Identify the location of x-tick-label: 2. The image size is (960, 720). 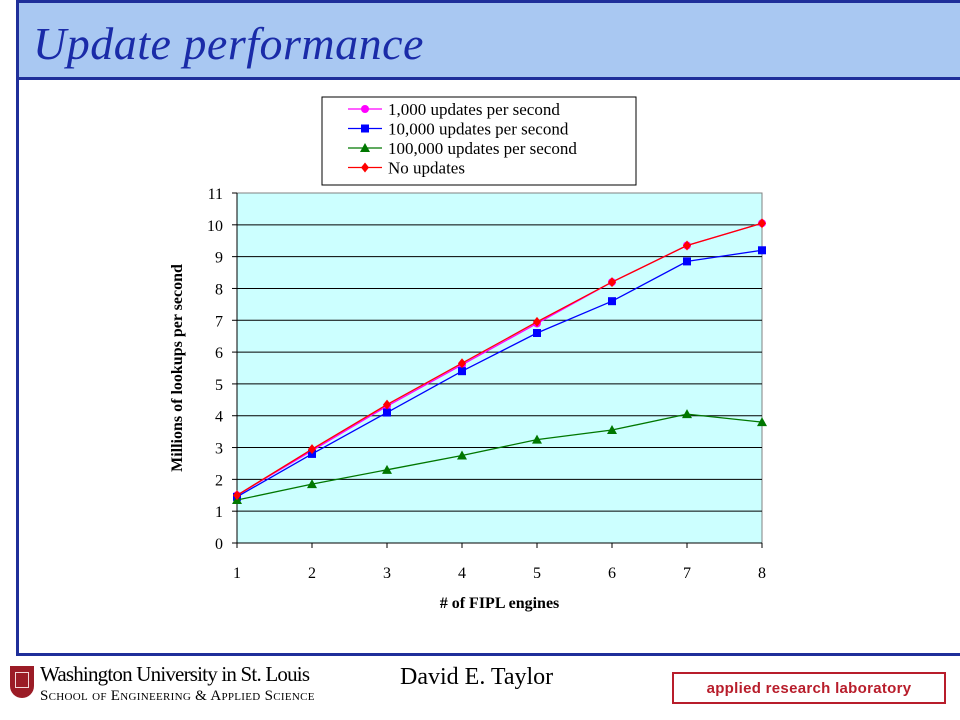
(312, 573).